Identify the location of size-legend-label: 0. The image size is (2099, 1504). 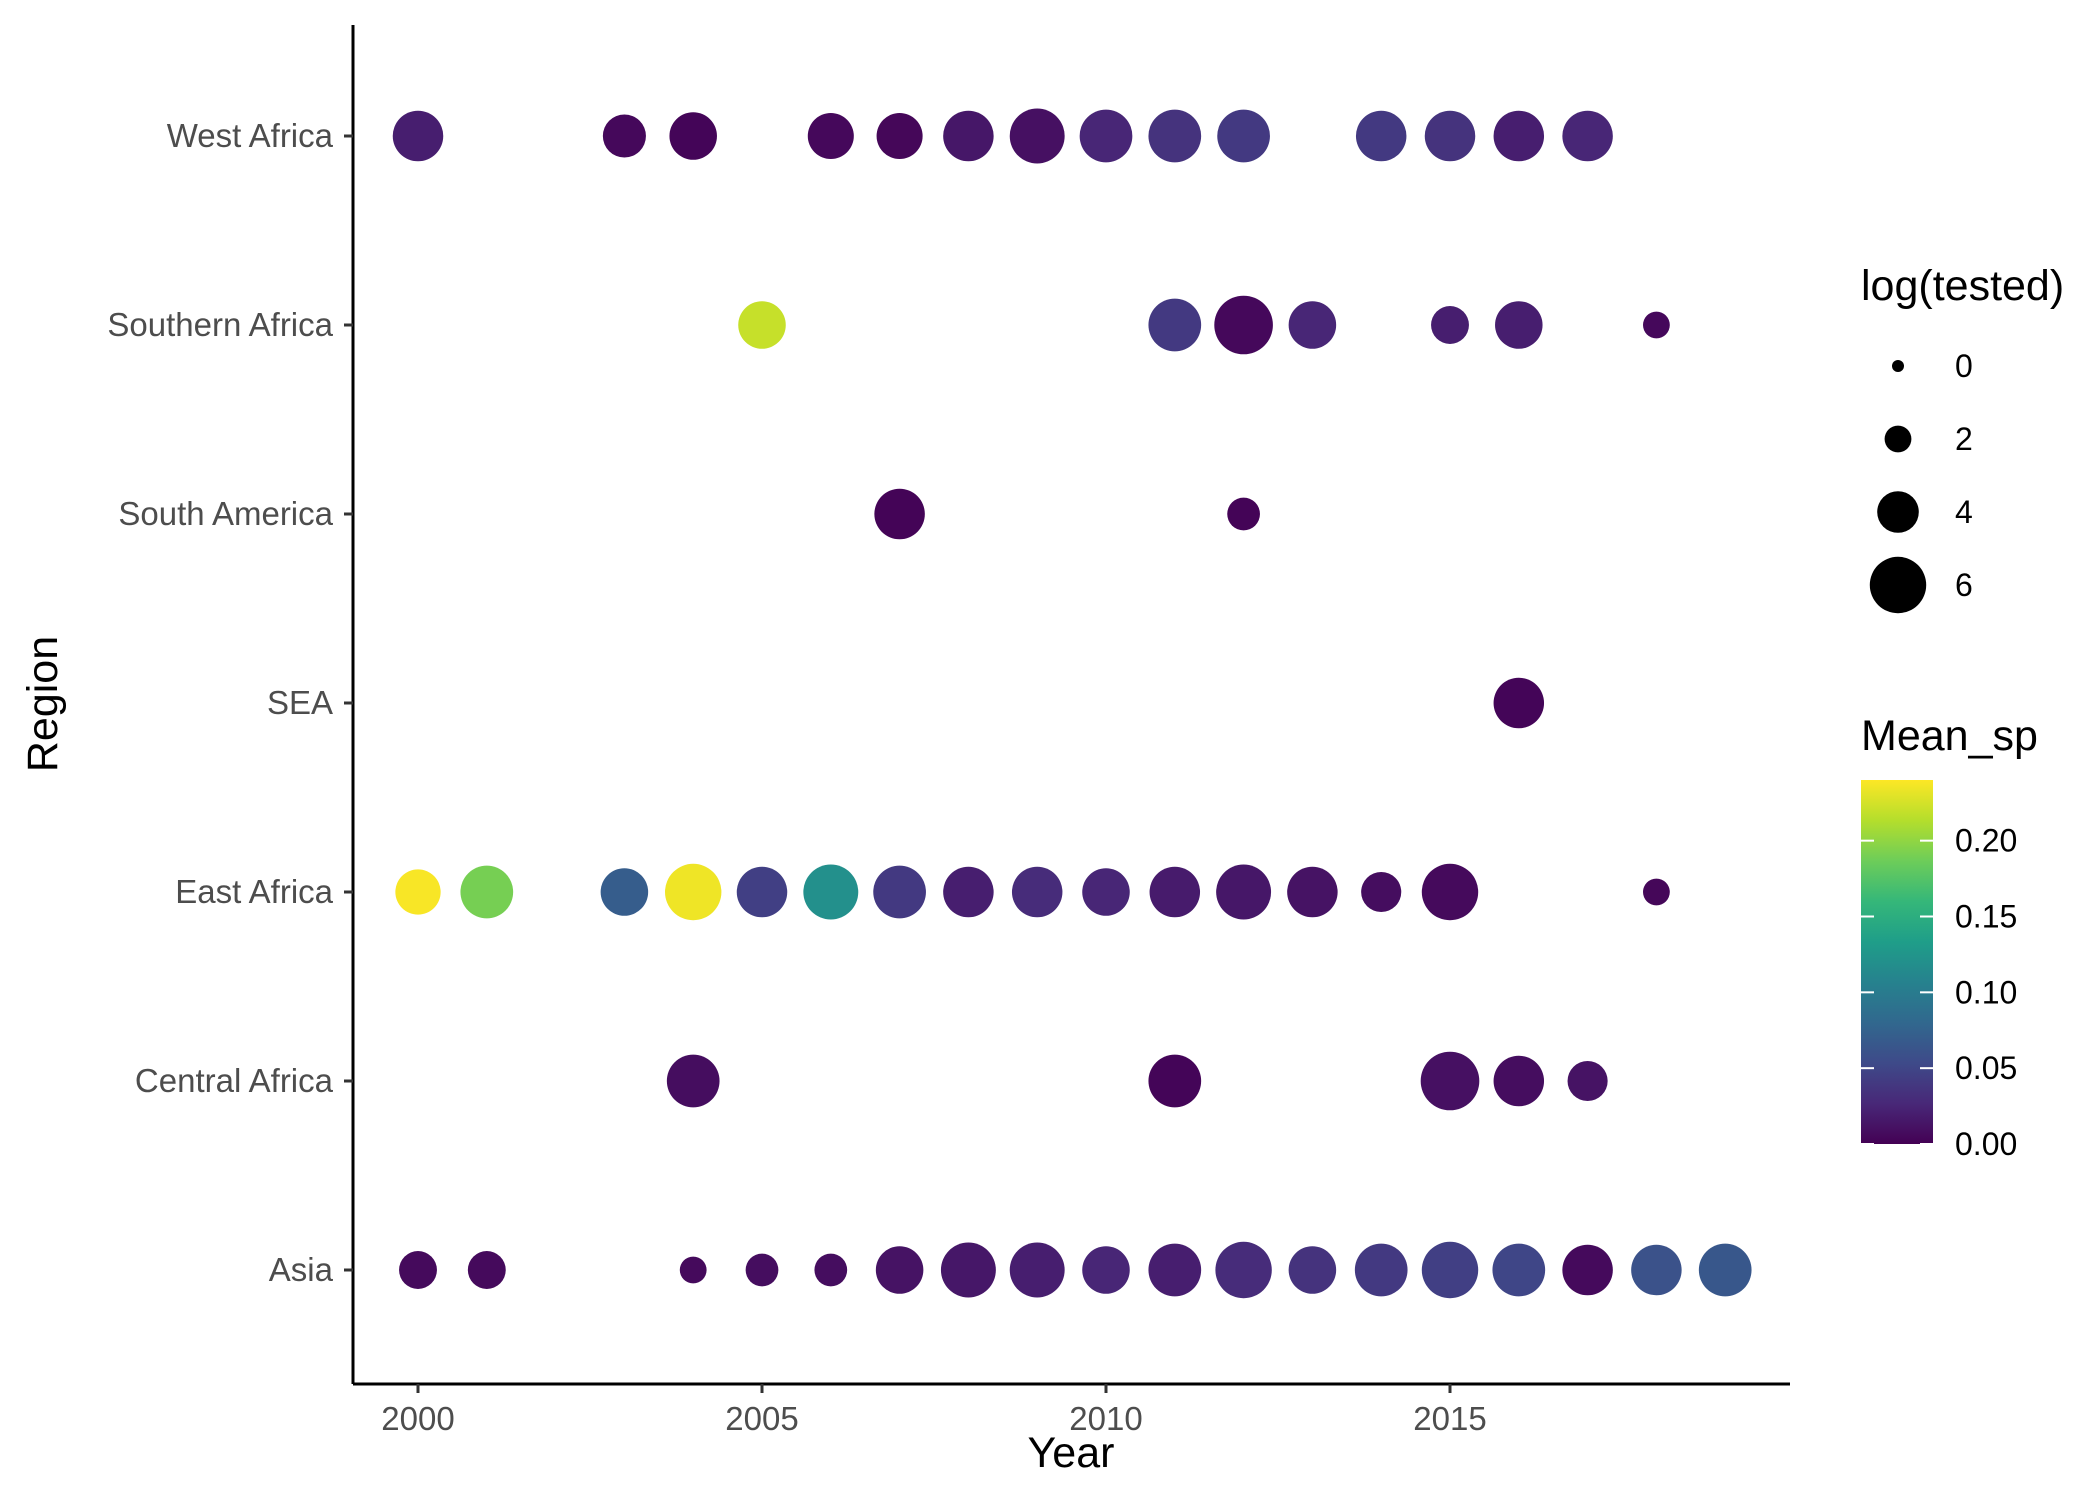
(1964, 366).